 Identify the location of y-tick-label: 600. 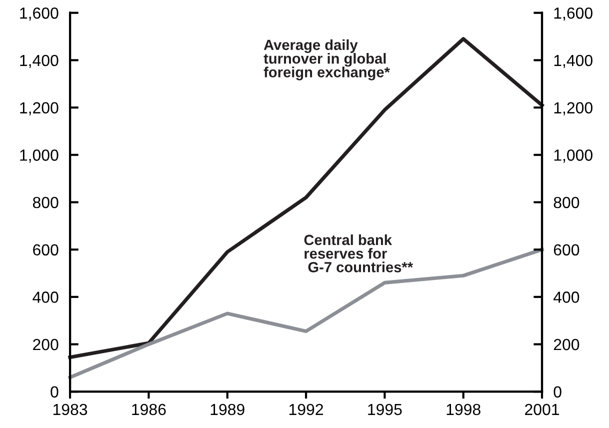
(45, 250).